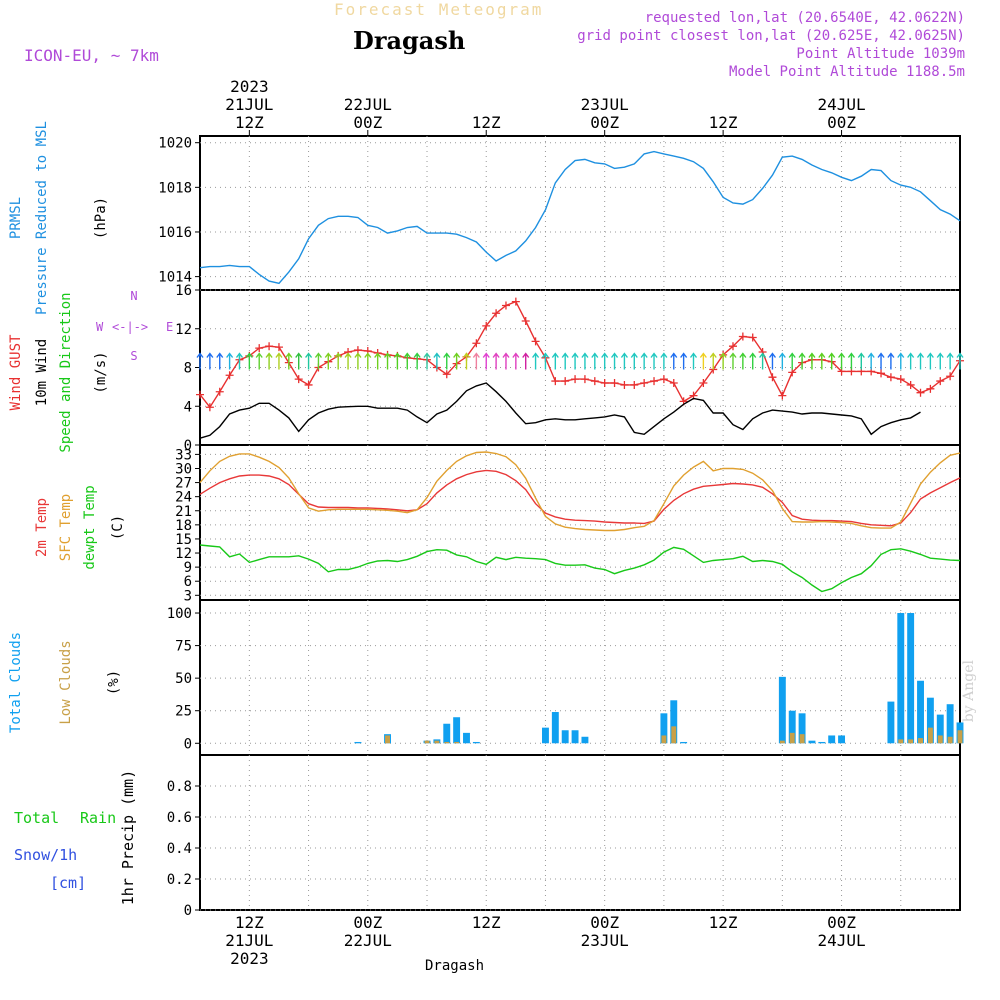 The width and height of the screenshot is (1000, 1000). Describe the element at coordinates (560, 410) in the screenshot. I see `series-line-10m-wind` at that location.